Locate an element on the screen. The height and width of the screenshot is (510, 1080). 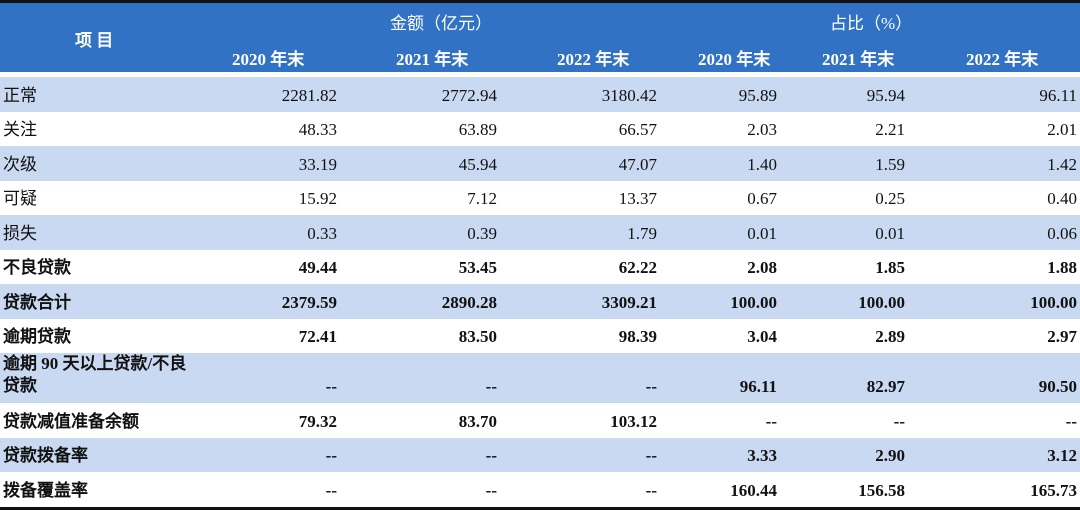
cell-value: 63.89 is located at coordinates (477, 129).